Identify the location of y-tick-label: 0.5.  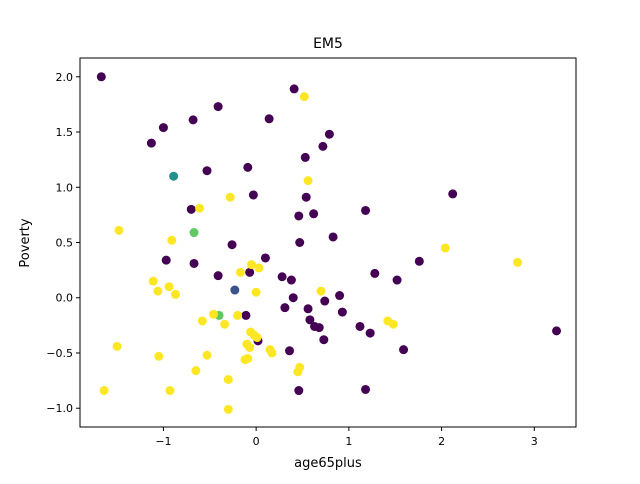
(65, 243).